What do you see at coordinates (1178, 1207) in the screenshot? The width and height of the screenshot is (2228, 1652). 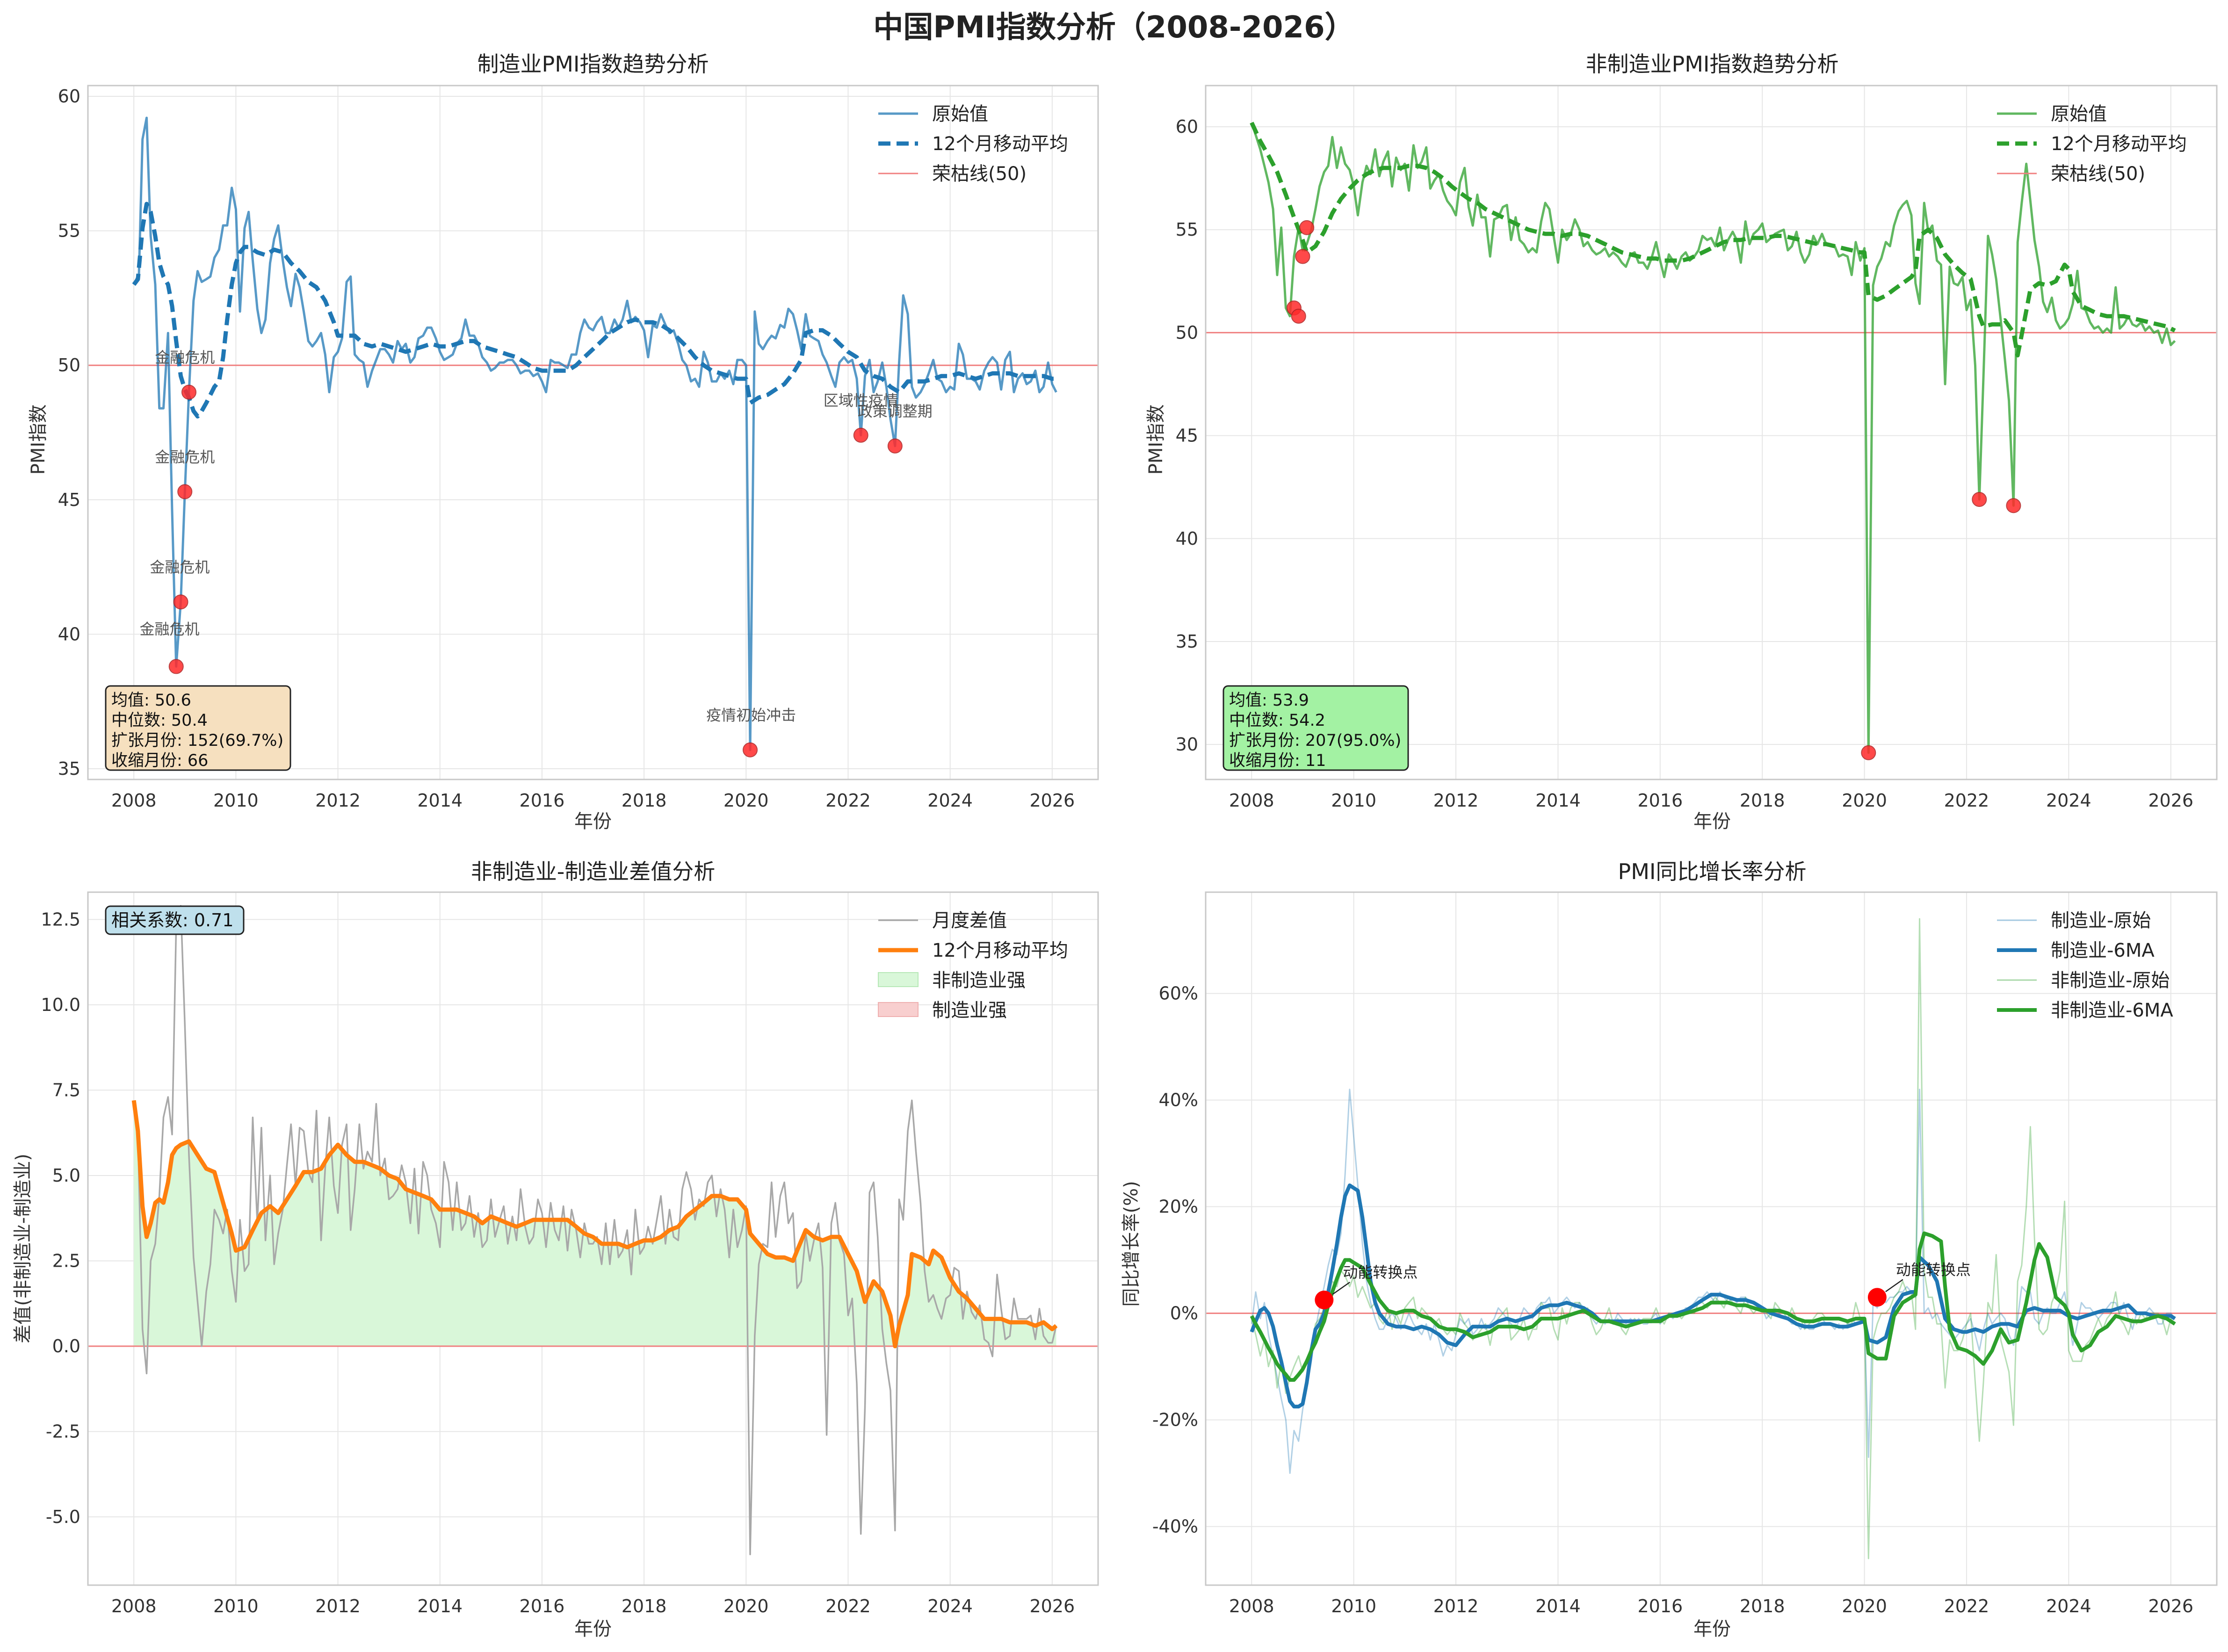 I see `y-tick-label: 20%` at bounding box center [1178, 1207].